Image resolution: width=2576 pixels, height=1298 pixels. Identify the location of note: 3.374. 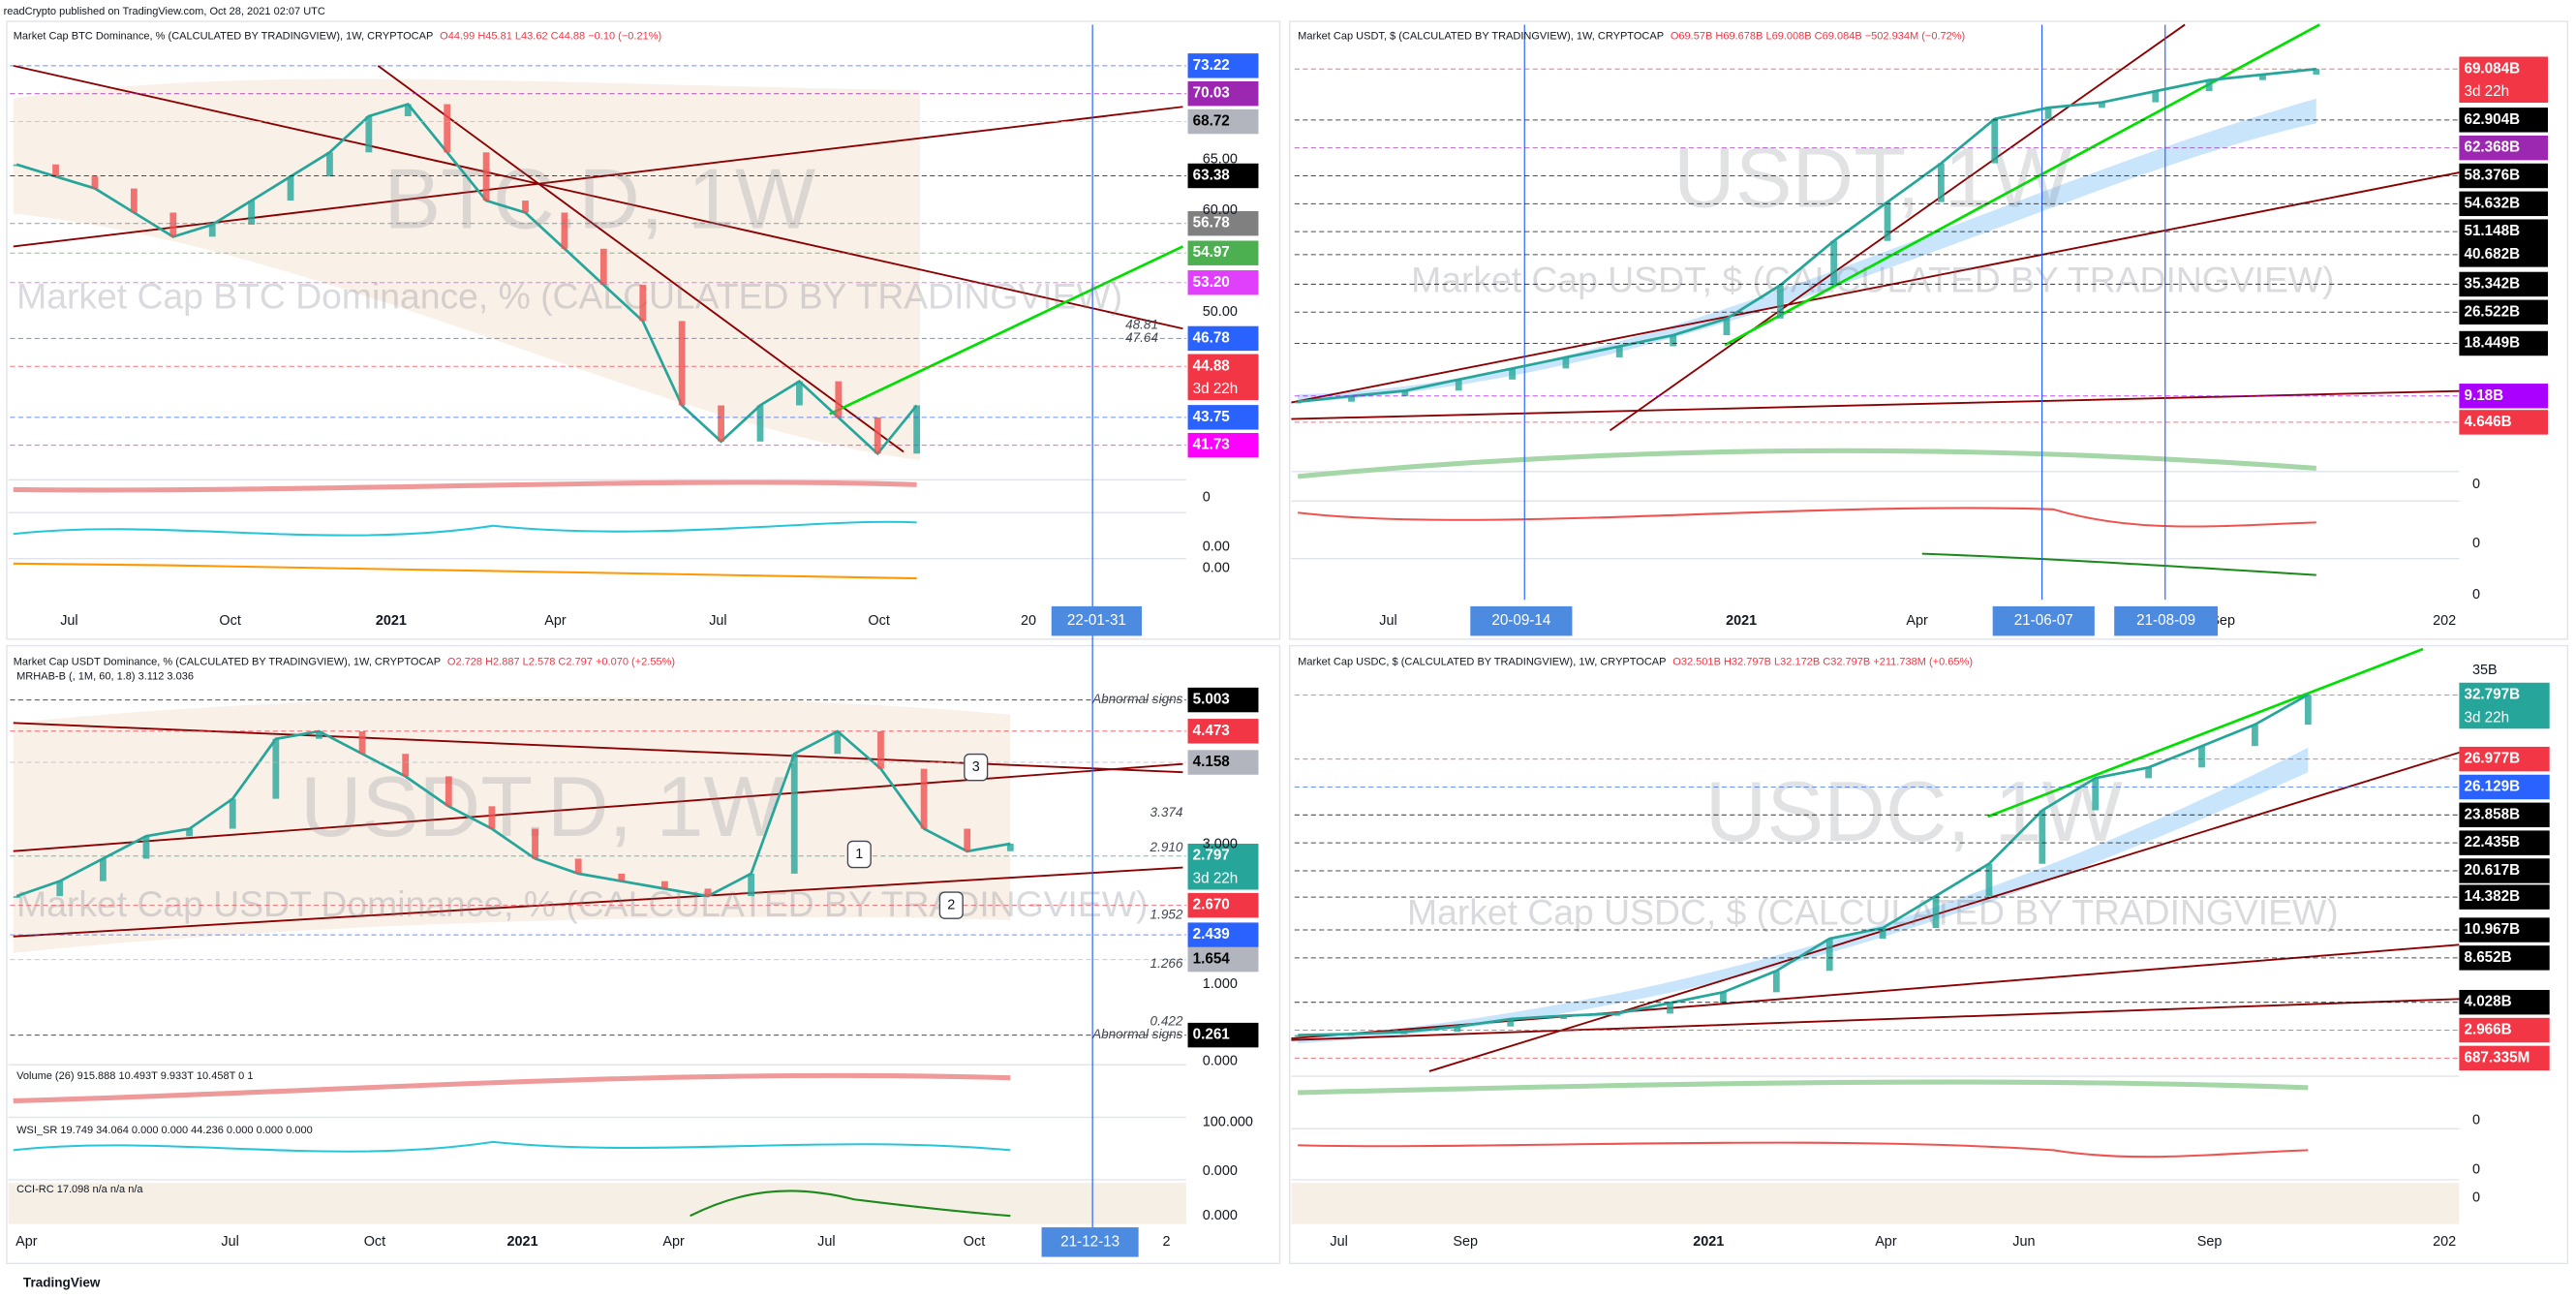
(1166, 812).